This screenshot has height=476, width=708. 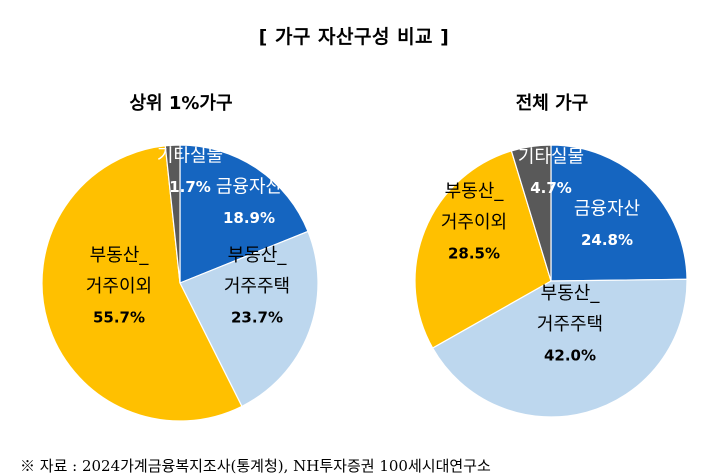 What do you see at coordinates (571, 293) in the screenshot?
I see `pie-category-label-1-housing: 부동산_` at bounding box center [571, 293].